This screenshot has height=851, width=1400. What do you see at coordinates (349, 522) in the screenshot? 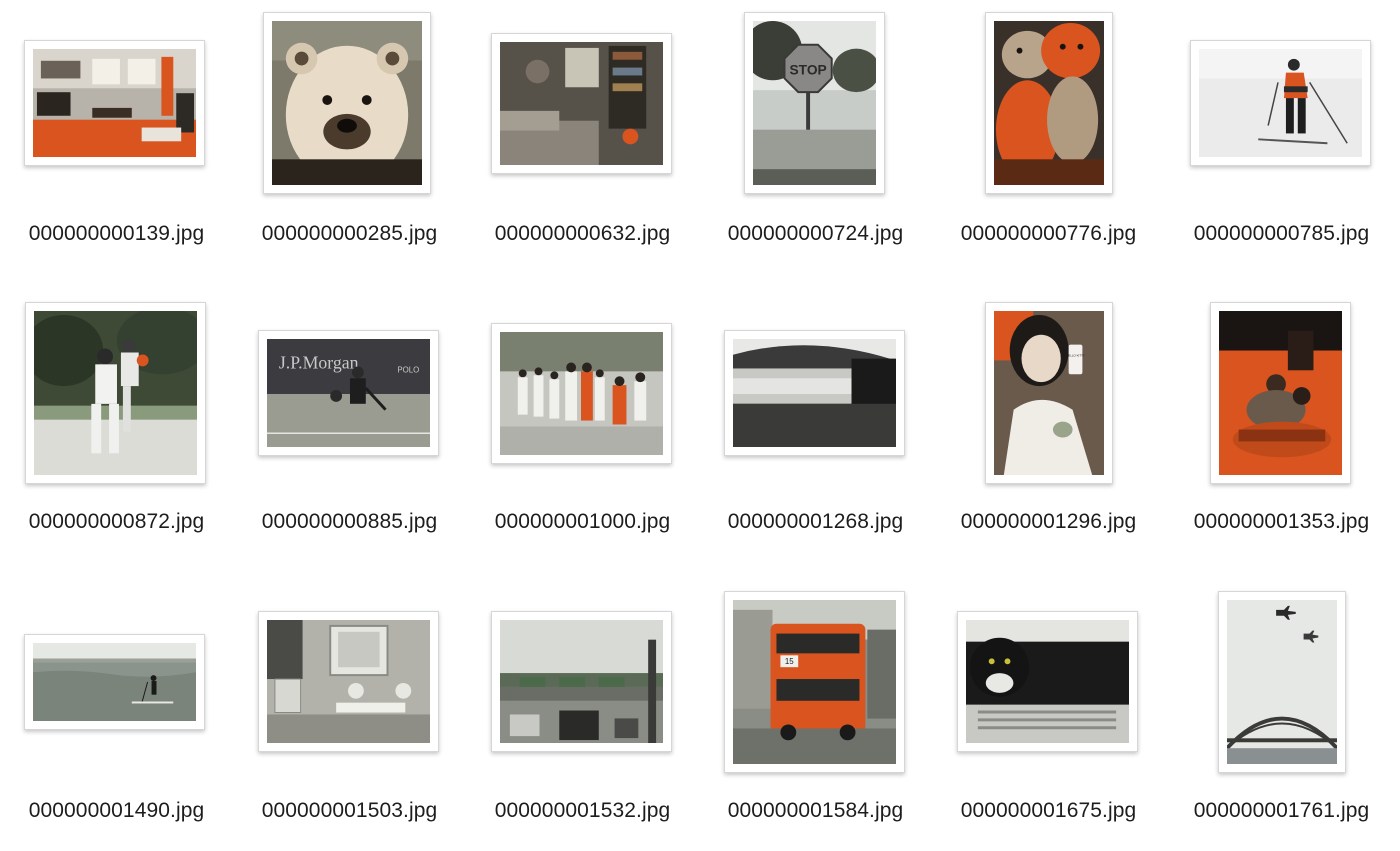
I see `file-name-label: 000000000885.jpg` at bounding box center [349, 522].